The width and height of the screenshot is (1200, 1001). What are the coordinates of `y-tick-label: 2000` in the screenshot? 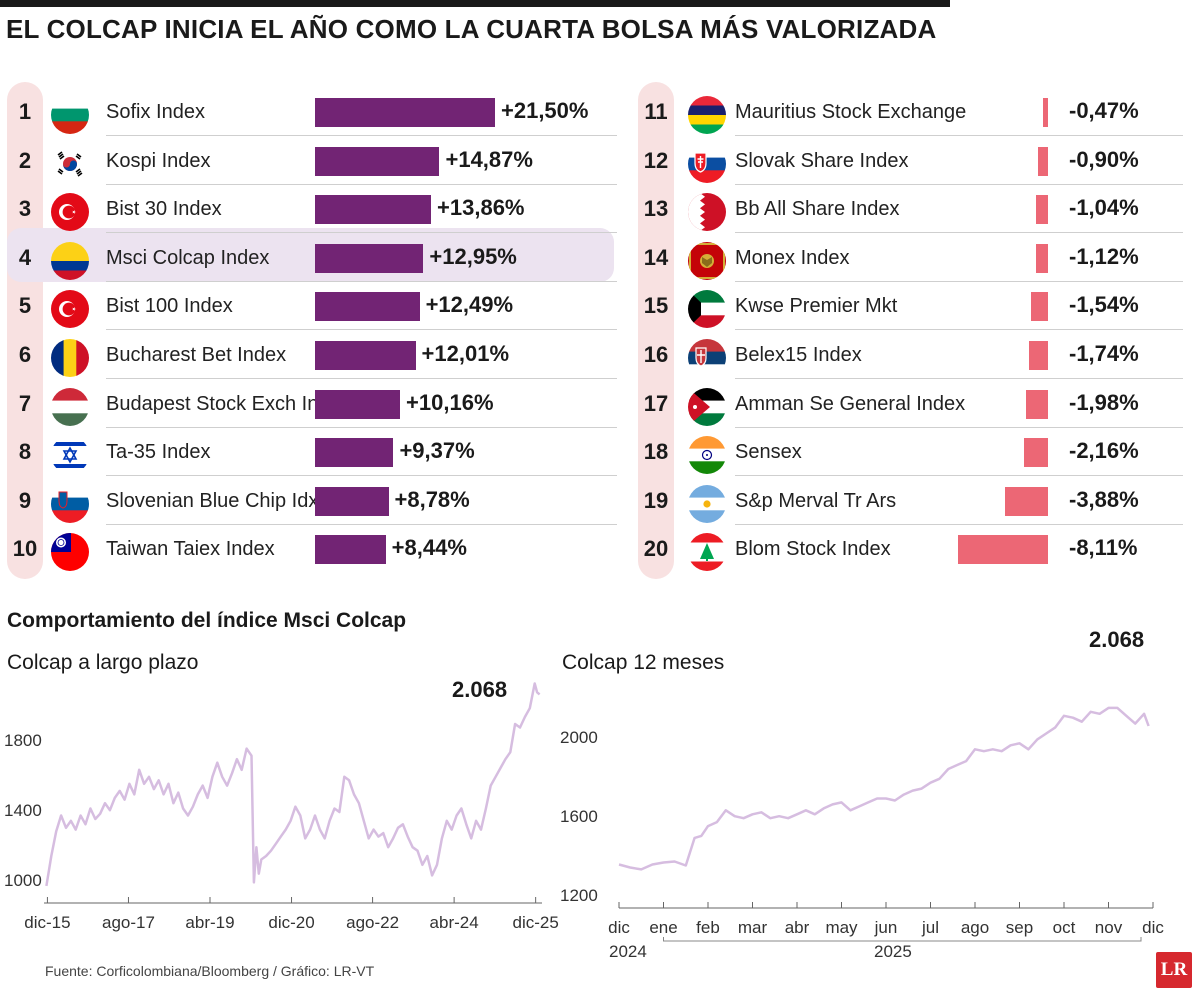 It's located at (579, 738).